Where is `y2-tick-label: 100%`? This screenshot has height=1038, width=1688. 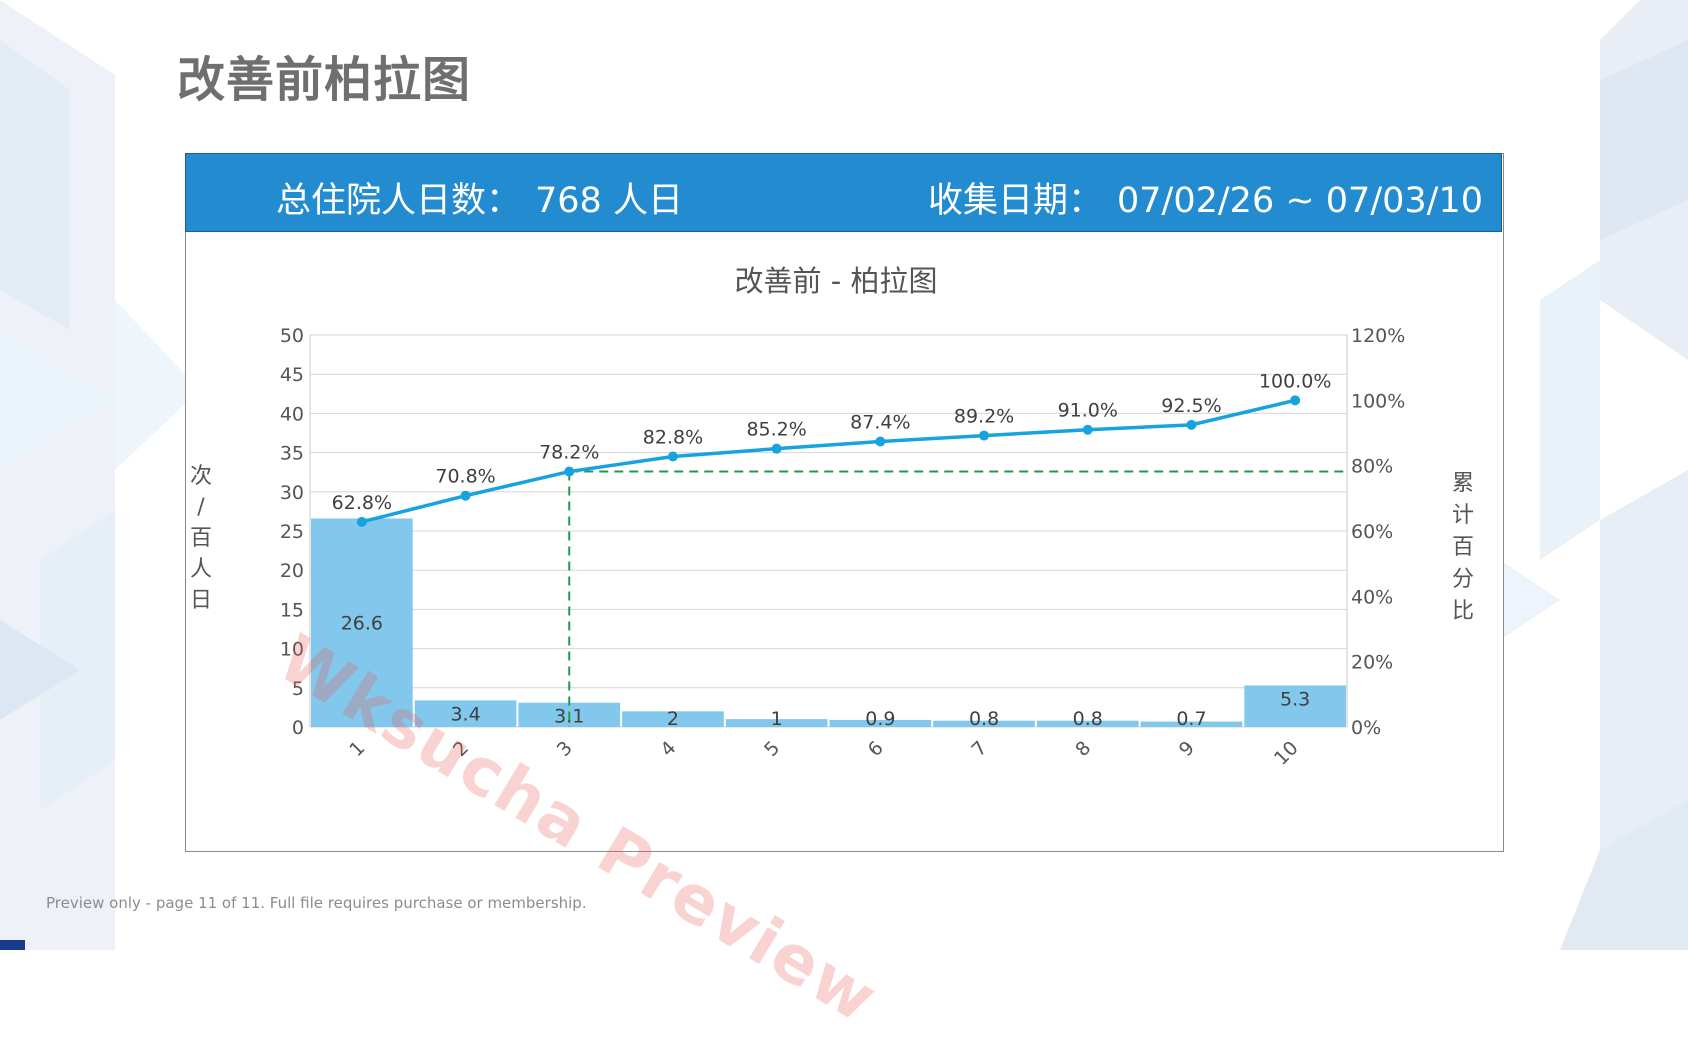 y2-tick-label: 100% is located at coordinates (1378, 401).